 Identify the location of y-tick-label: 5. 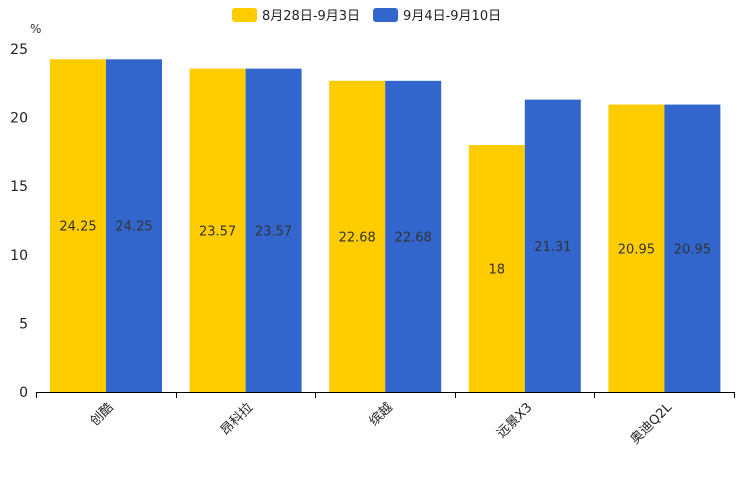
(23, 324).